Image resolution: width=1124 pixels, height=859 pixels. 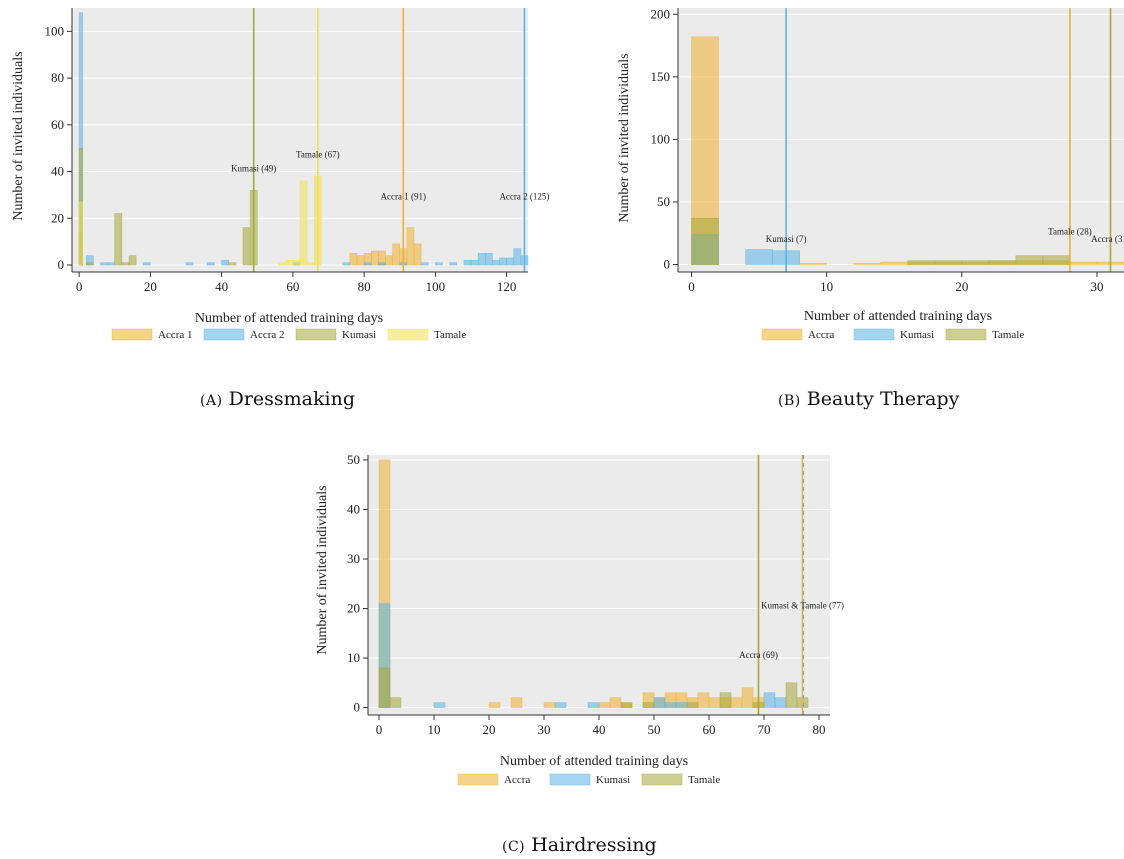 What do you see at coordinates (403, 197) in the screenshot?
I see `reference-line-label: Accra 1 (91)` at bounding box center [403, 197].